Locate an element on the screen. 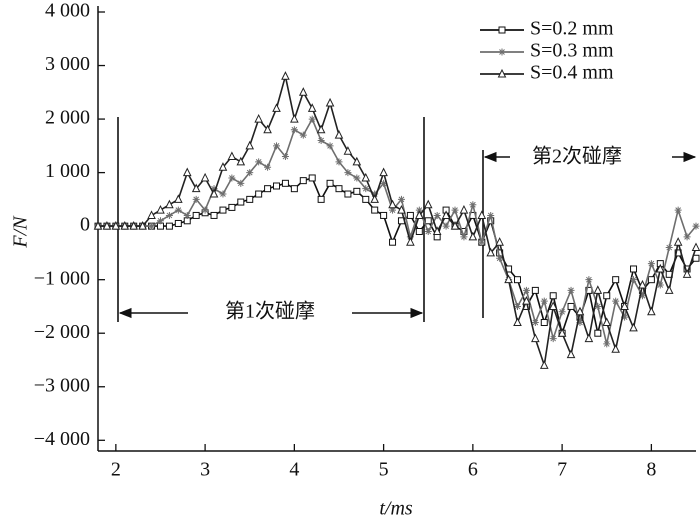 The width and height of the screenshot is (700, 525). x-tick-label: 2 is located at coordinates (116, 470).